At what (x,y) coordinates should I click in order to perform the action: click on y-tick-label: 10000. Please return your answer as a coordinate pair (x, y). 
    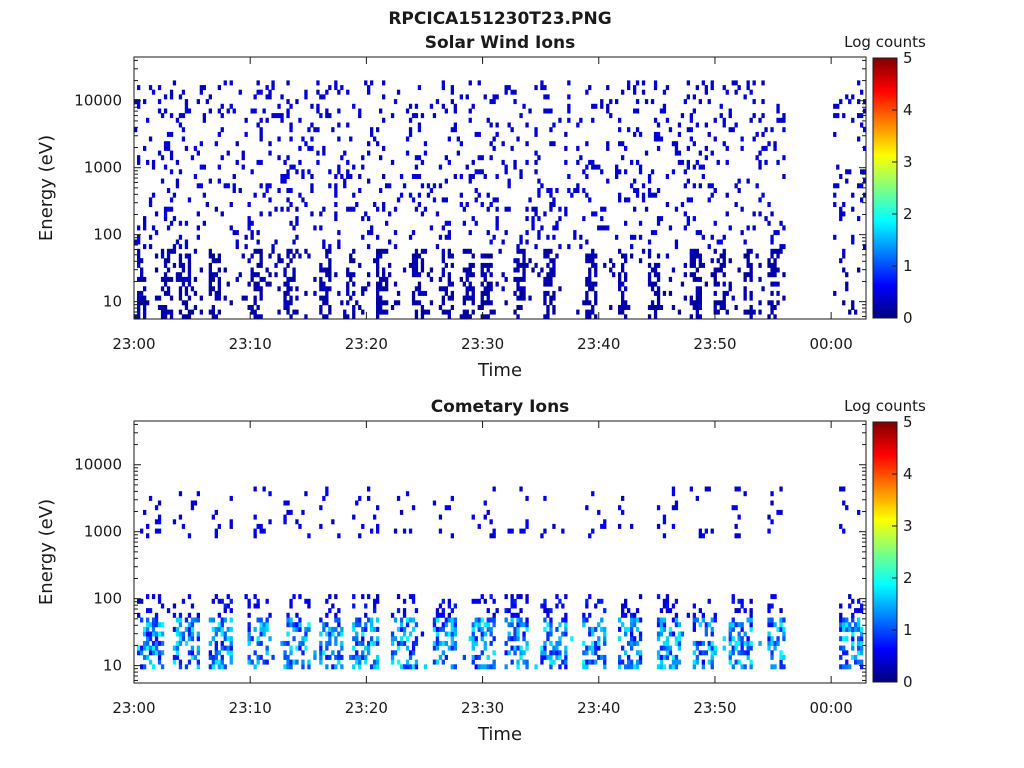
    Looking at the image, I should click on (98, 465).